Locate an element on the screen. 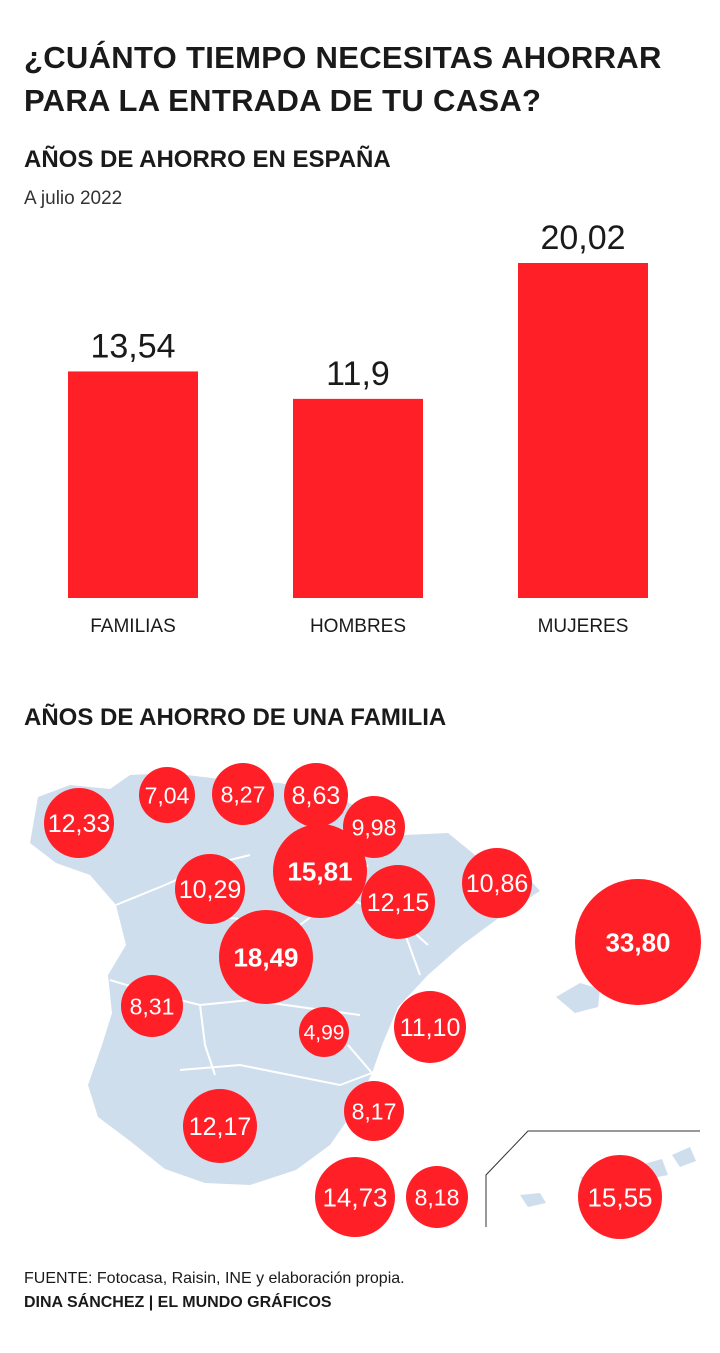 The height and width of the screenshot is (1353, 720). region-marker: 8,31 is located at coordinates (152, 1006).